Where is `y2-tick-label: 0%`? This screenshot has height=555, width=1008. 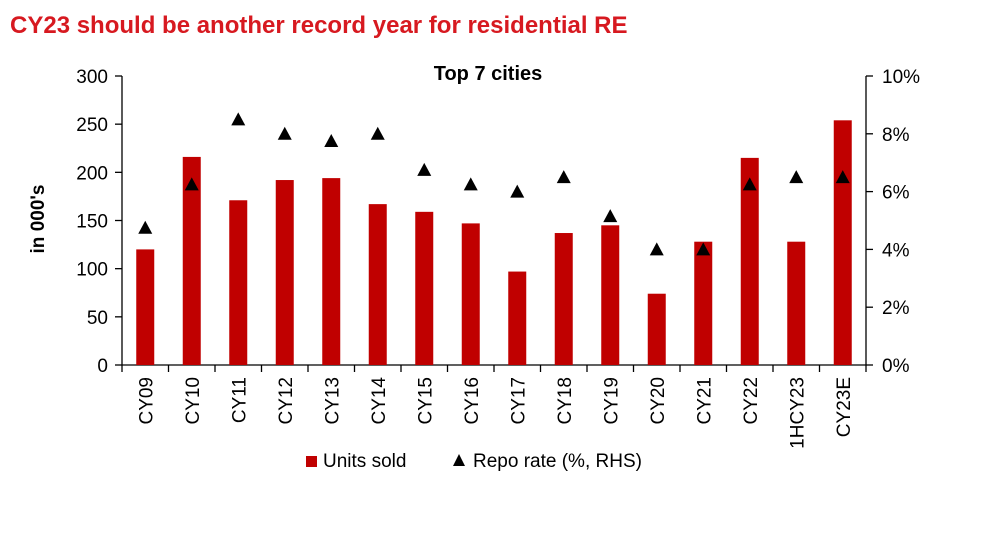
y2-tick-label: 0% is located at coordinates (896, 366).